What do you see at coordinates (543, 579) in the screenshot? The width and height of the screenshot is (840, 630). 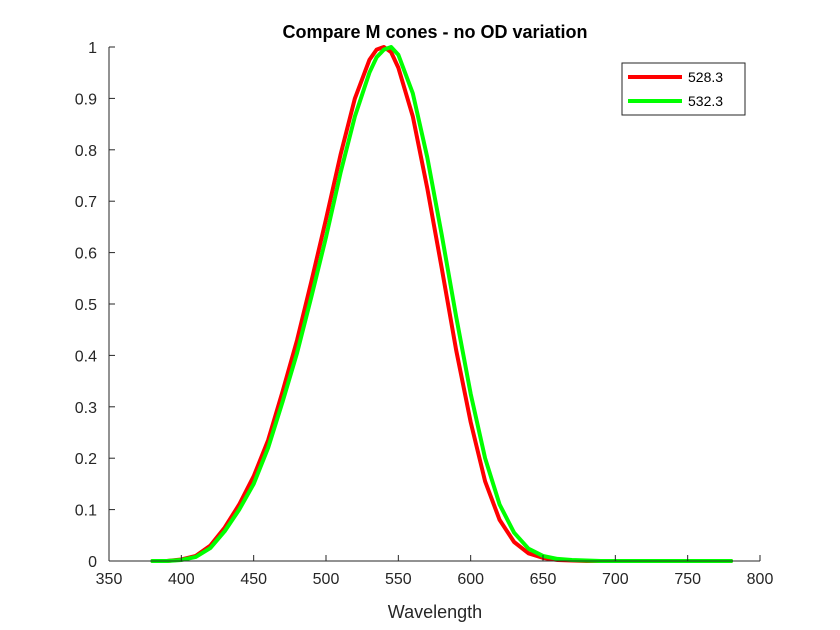 I see `x-tick-label: 650` at bounding box center [543, 579].